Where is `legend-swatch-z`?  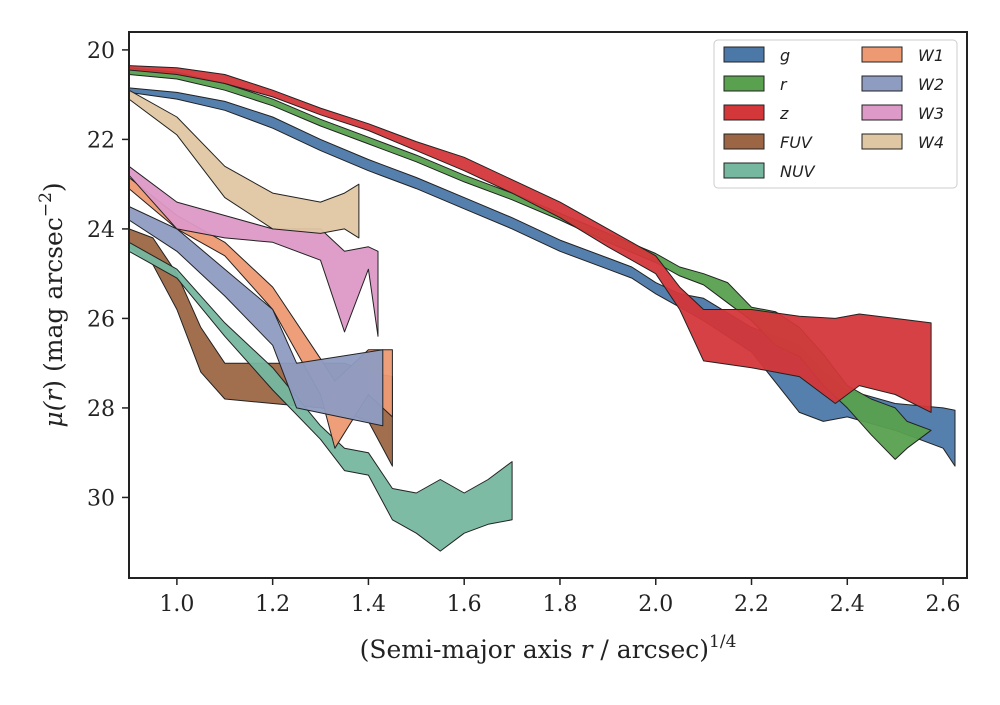
legend-swatch-z is located at coordinates (744, 112).